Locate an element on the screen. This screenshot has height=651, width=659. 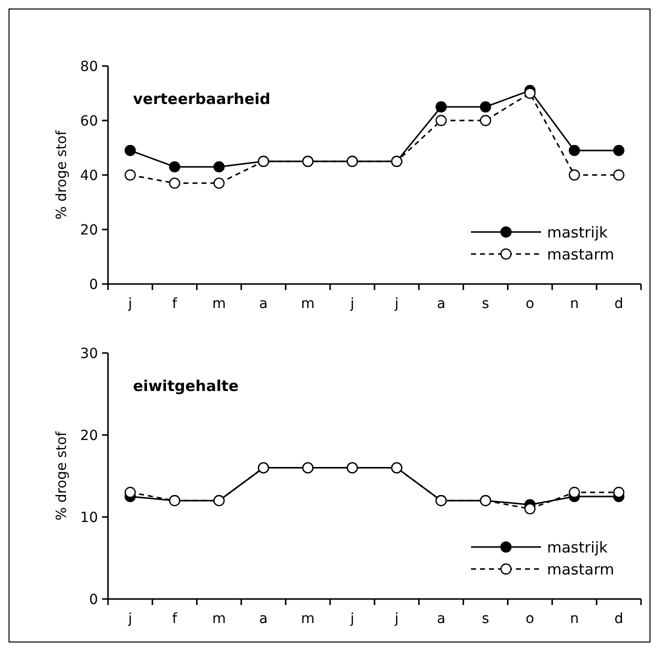
text: verteerbaarheid is located at coordinates (201, 99).